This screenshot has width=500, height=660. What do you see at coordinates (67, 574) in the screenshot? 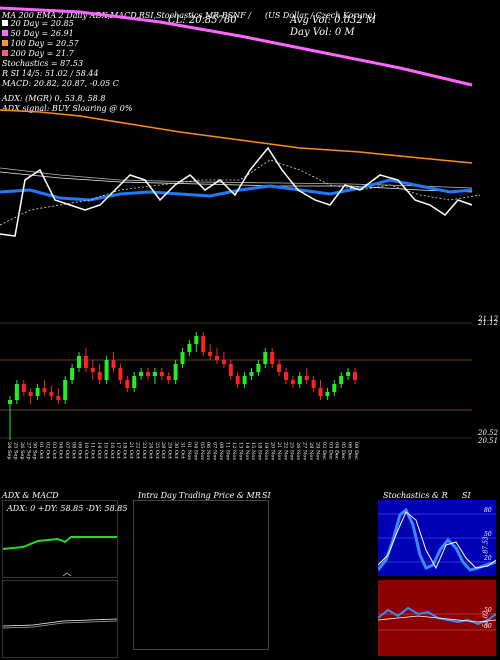
I see `macd-small-line` at bounding box center [67, 574].